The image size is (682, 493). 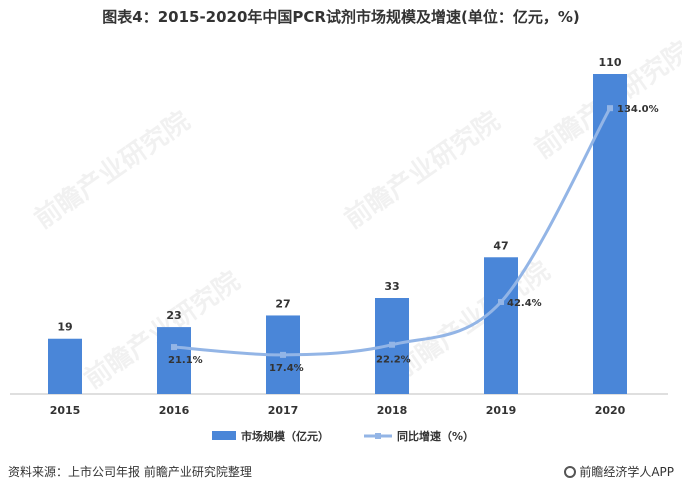 I want to click on x-tick-label: 2018, so click(x=392, y=410).